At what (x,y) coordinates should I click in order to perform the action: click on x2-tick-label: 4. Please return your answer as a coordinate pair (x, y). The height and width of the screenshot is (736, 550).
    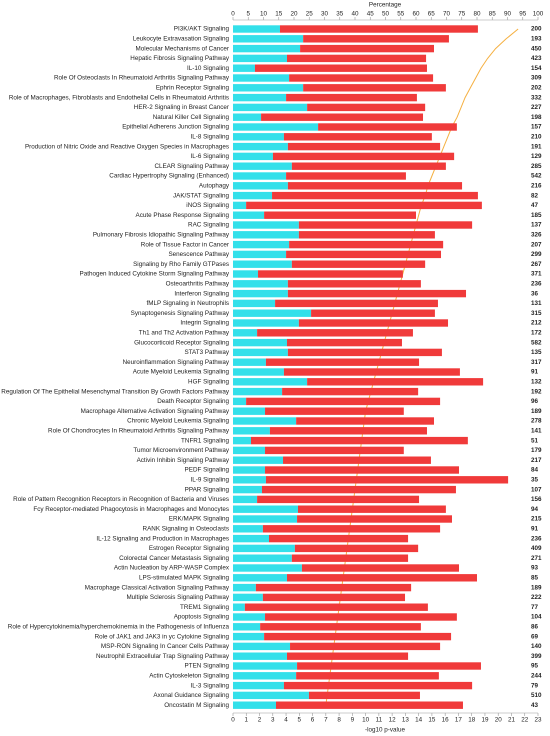
    Looking at the image, I should click on (286, 720).